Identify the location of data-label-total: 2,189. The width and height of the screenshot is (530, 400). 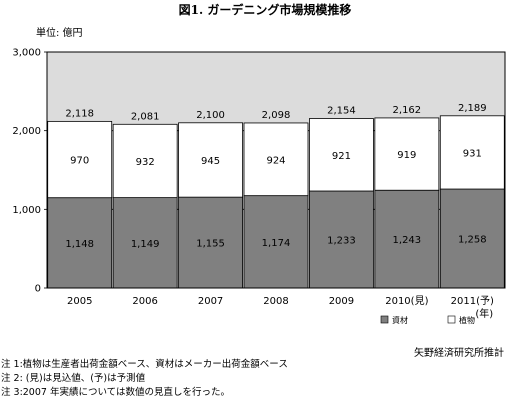
(472, 108).